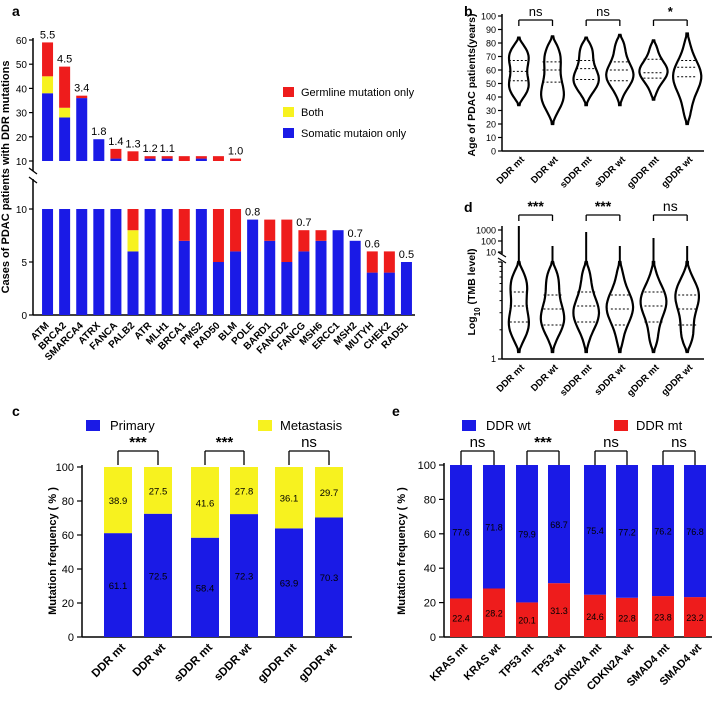  I want to click on panel-a-legend-label: Germline mutation only, so click(358, 93).